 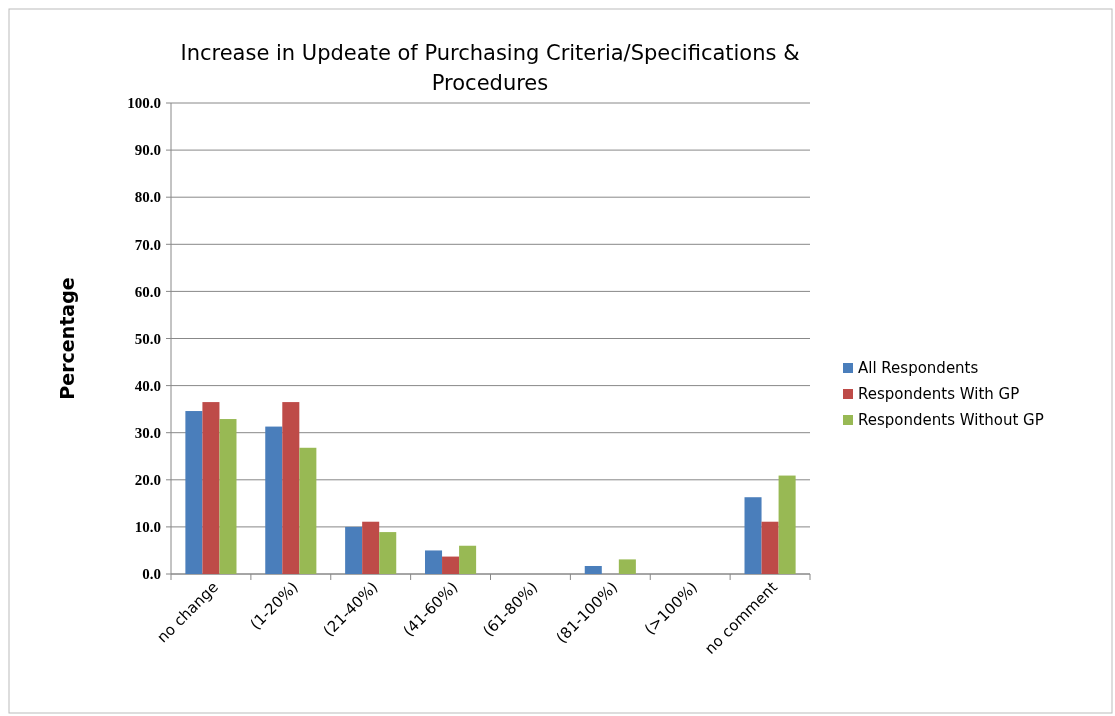 I want to click on y-tick-label: 20.0, so click(x=147, y=480).